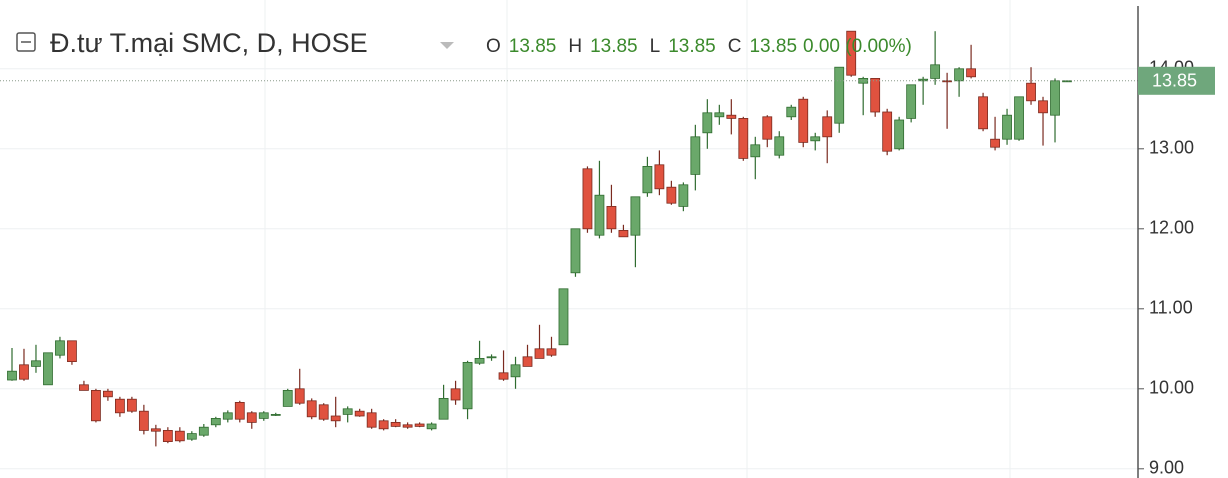  What do you see at coordinates (1171, 308) in the screenshot?
I see `y-tick-label: 11.00` at bounding box center [1171, 308].